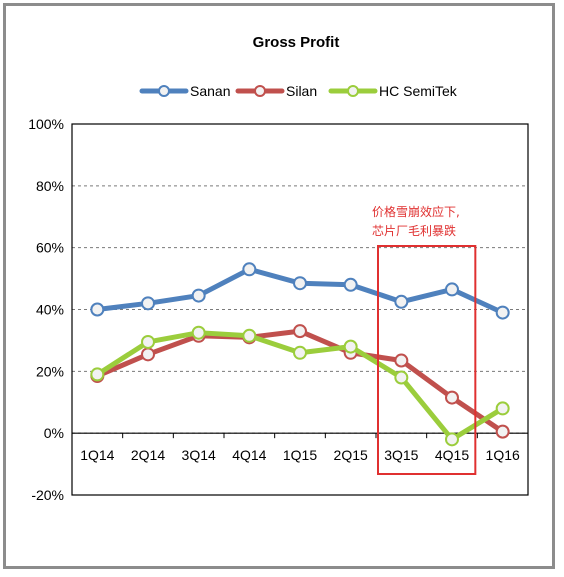  I want to click on legend-item: Silan, so click(276, 91).